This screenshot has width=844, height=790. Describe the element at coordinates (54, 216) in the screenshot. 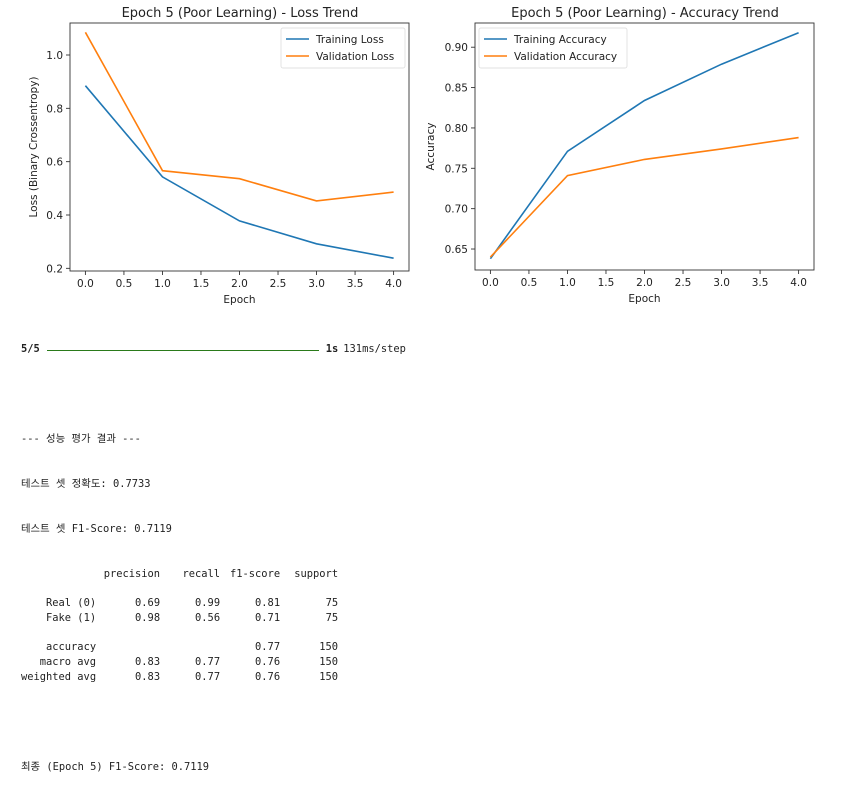

I see `y-tick-label: 0.4` at that location.